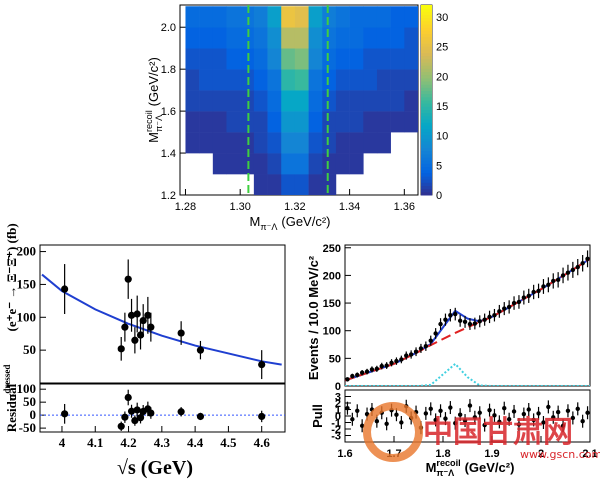 The width and height of the screenshot is (600, 485). I want to click on axis-label-part: π⁻Λ, so click(445, 473).